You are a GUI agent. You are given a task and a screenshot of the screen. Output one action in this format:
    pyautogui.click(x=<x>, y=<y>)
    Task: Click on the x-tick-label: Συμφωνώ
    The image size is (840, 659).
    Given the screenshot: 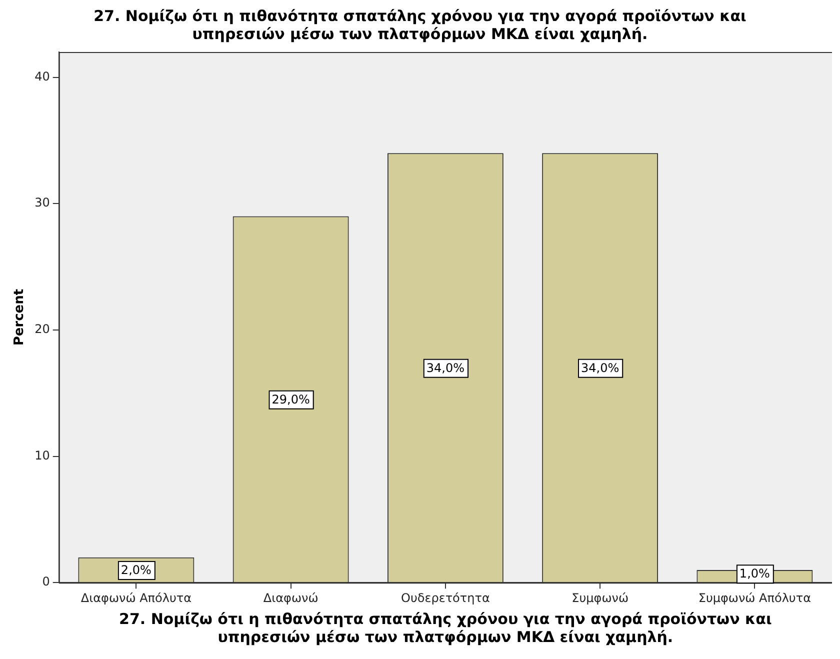 What is the action you would take?
    pyautogui.click(x=600, y=597)
    